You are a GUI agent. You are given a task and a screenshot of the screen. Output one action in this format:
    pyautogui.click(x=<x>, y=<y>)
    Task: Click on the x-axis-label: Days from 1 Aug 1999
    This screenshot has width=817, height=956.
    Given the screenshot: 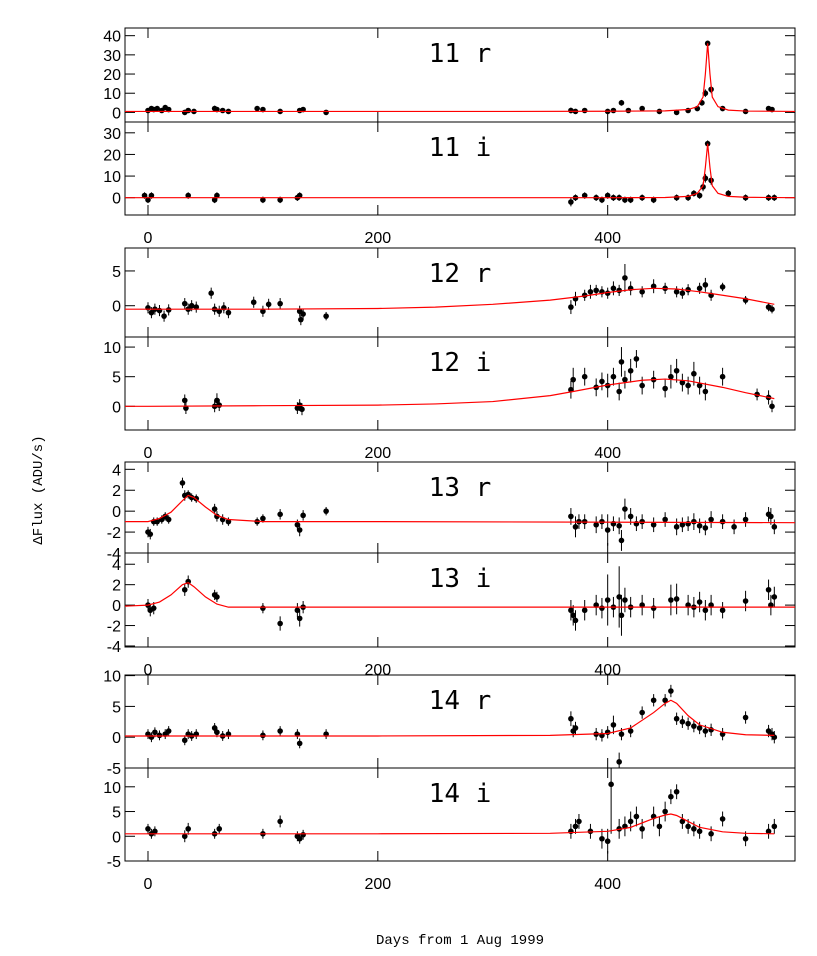 What is the action you would take?
    pyautogui.click(x=460, y=941)
    